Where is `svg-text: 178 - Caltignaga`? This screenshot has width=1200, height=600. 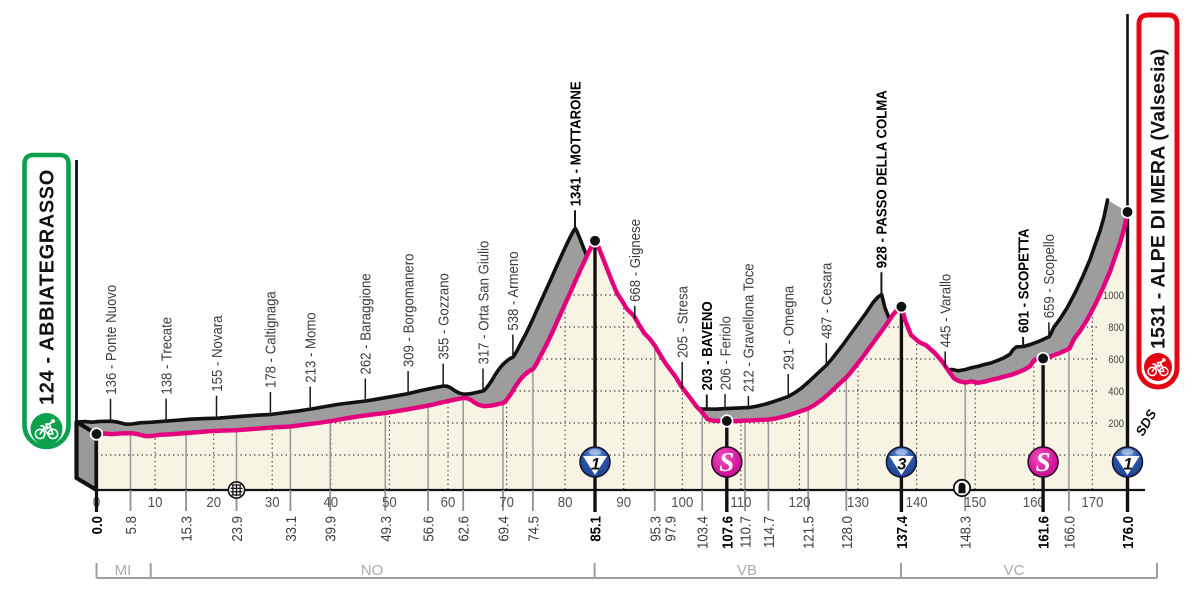 svg-text: 178 - Caltignaga is located at coordinates (270, 339).